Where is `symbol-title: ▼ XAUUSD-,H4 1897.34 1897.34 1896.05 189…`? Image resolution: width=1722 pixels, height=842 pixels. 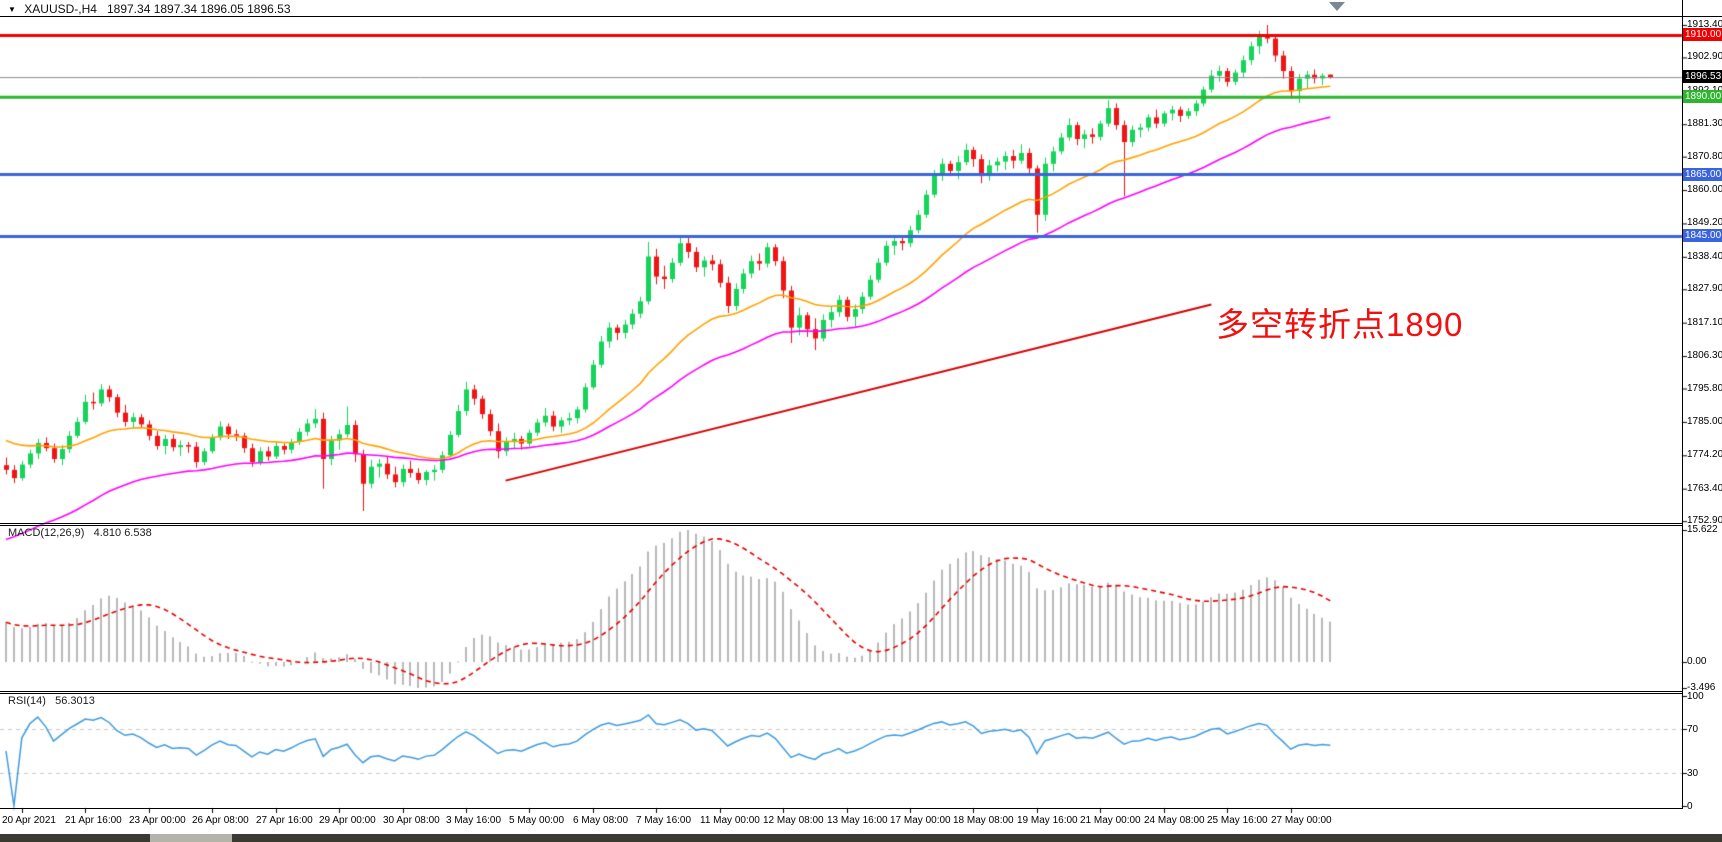
symbol-title: ▼ XAUUSD-,H4 1897.34 1897.34 1896.05 189… is located at coordinates (149, 9).